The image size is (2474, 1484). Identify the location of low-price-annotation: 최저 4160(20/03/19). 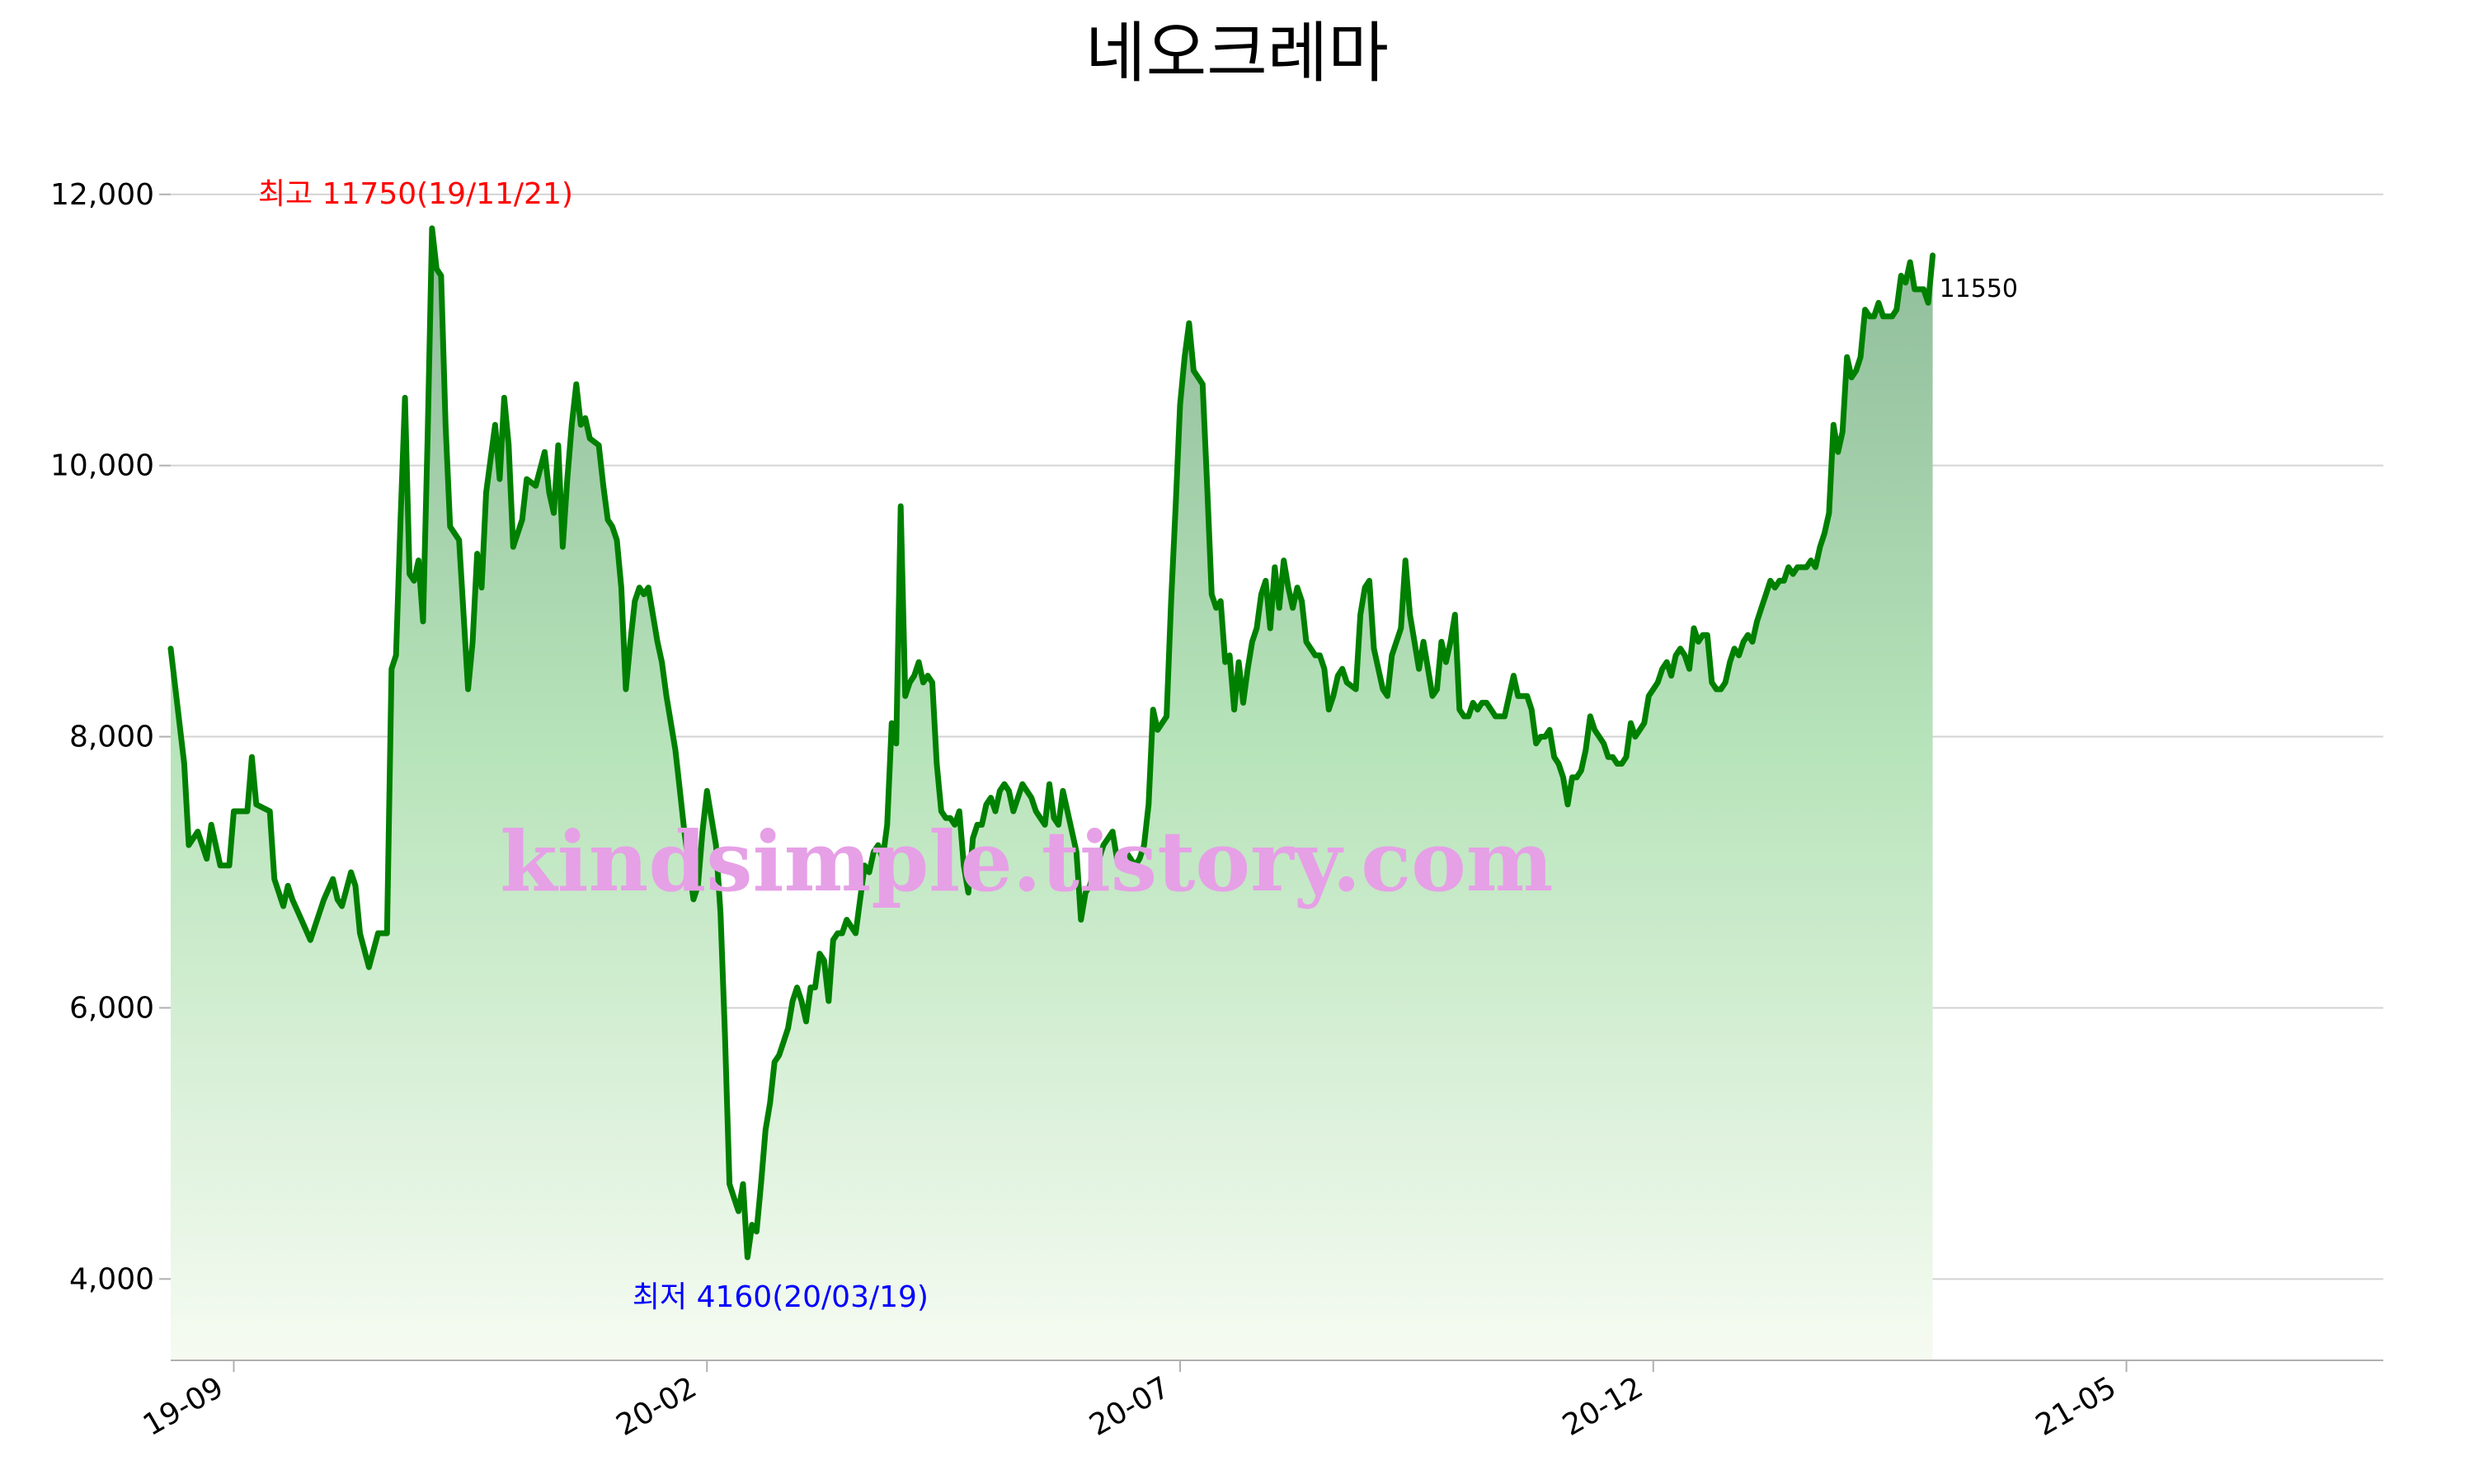
(781, 1297).